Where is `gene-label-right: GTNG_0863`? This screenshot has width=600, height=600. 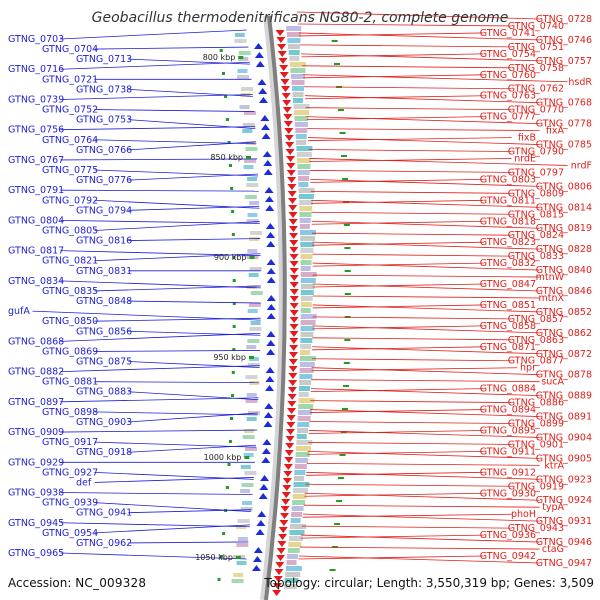 gene-label-right: GTNG_0863 is located at coordinates (536, 340).